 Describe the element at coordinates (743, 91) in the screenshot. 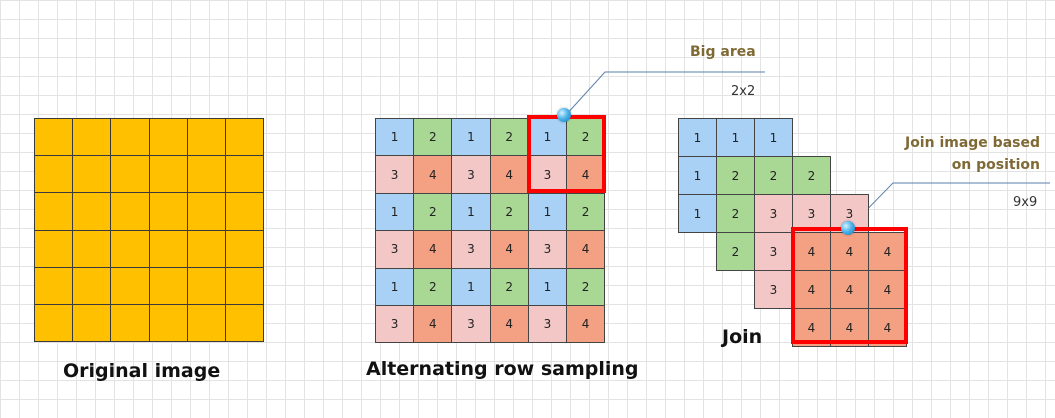

I see `big-area-callout-value: 2x2` at that location.